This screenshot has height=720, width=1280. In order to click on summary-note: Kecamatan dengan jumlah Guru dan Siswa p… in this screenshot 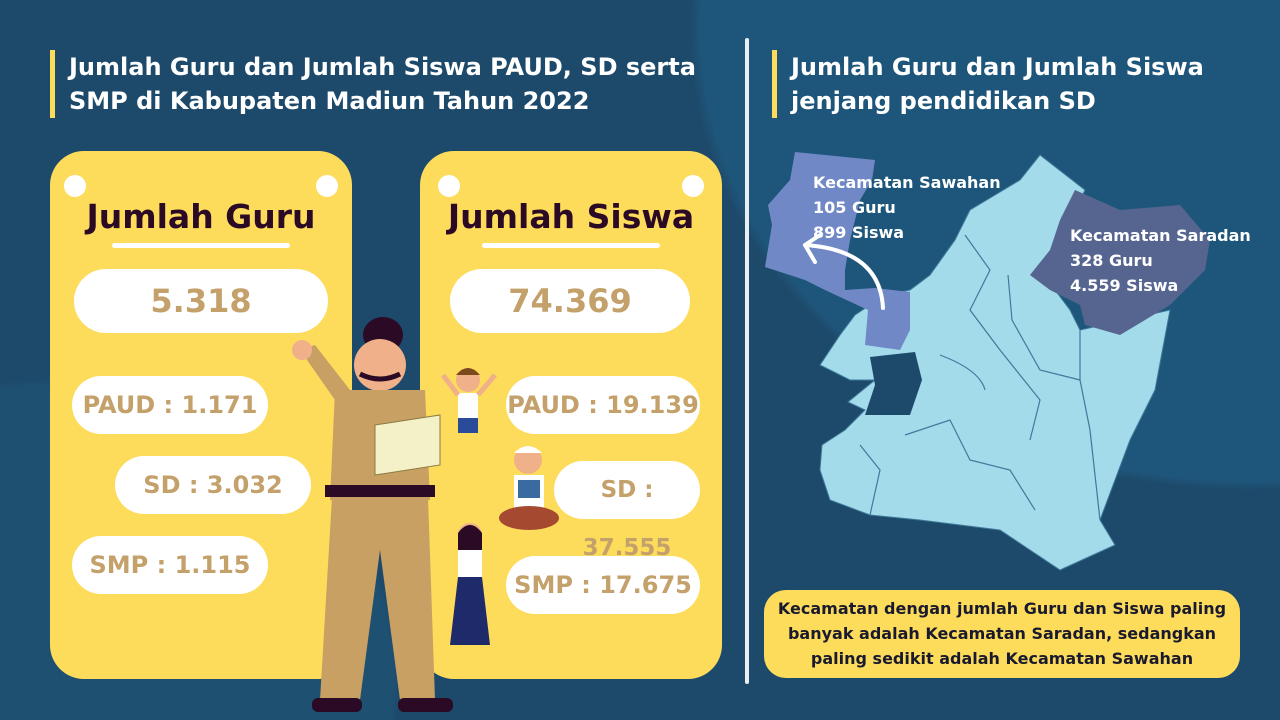, I will do `click(1002, 634)`.